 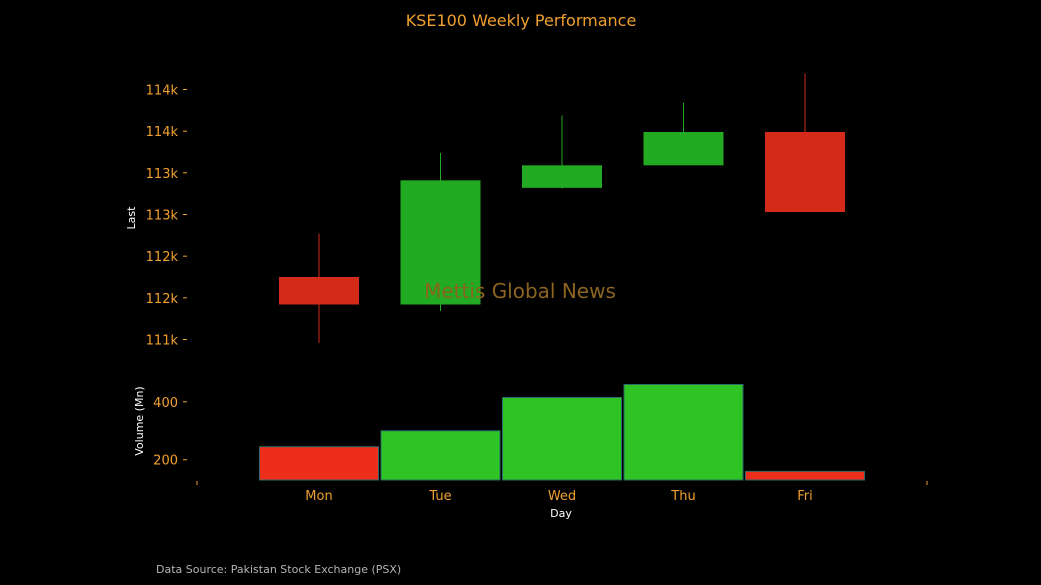 I want to click on volume-axis-label: Volume (Mn), so click(x=139, y=420).